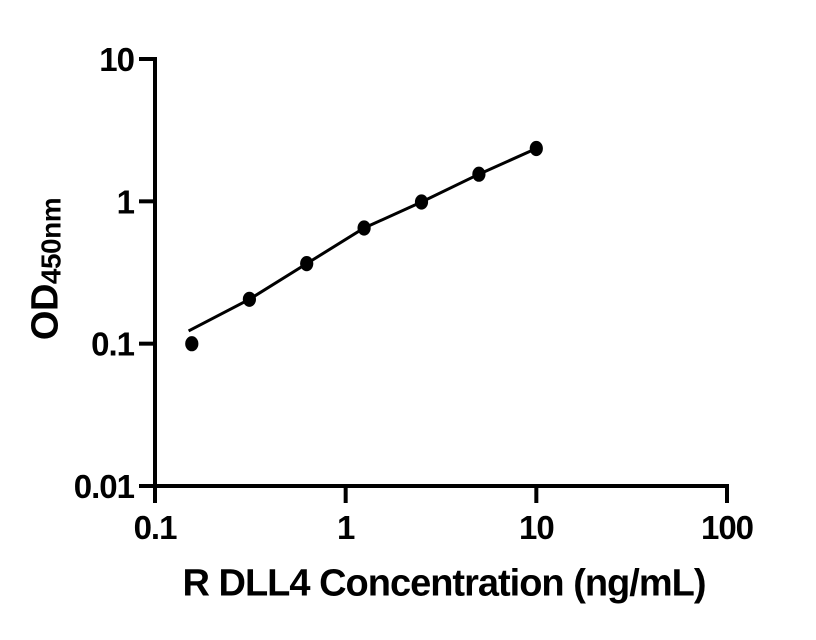 The width and height of the screenshot is (816, 640). What do you see at coordinates (45, 312) in the screenshot?
I see `y-axis-title-main: OD` at bounding box center [45, 312].